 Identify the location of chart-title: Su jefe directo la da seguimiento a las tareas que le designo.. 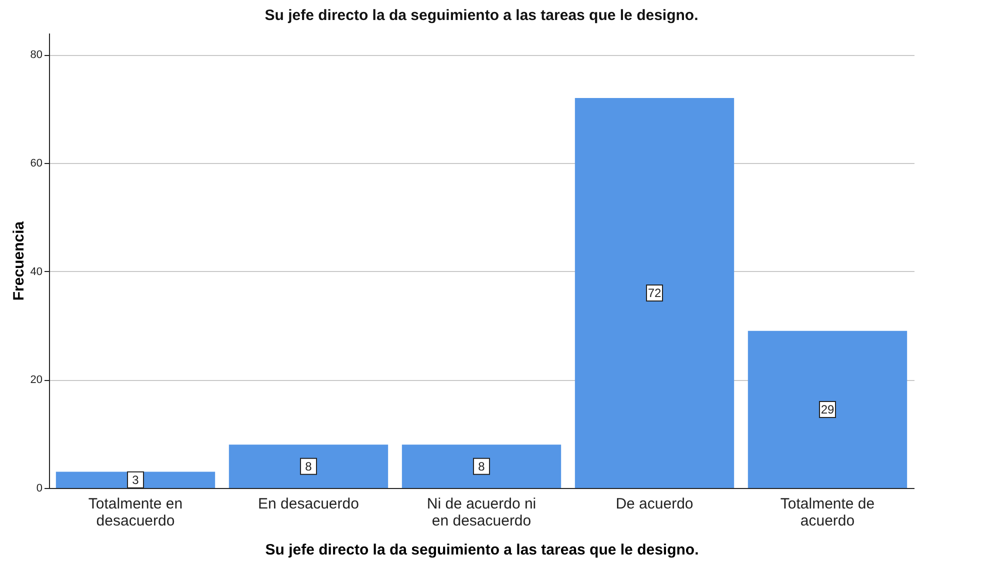
(481, 15).